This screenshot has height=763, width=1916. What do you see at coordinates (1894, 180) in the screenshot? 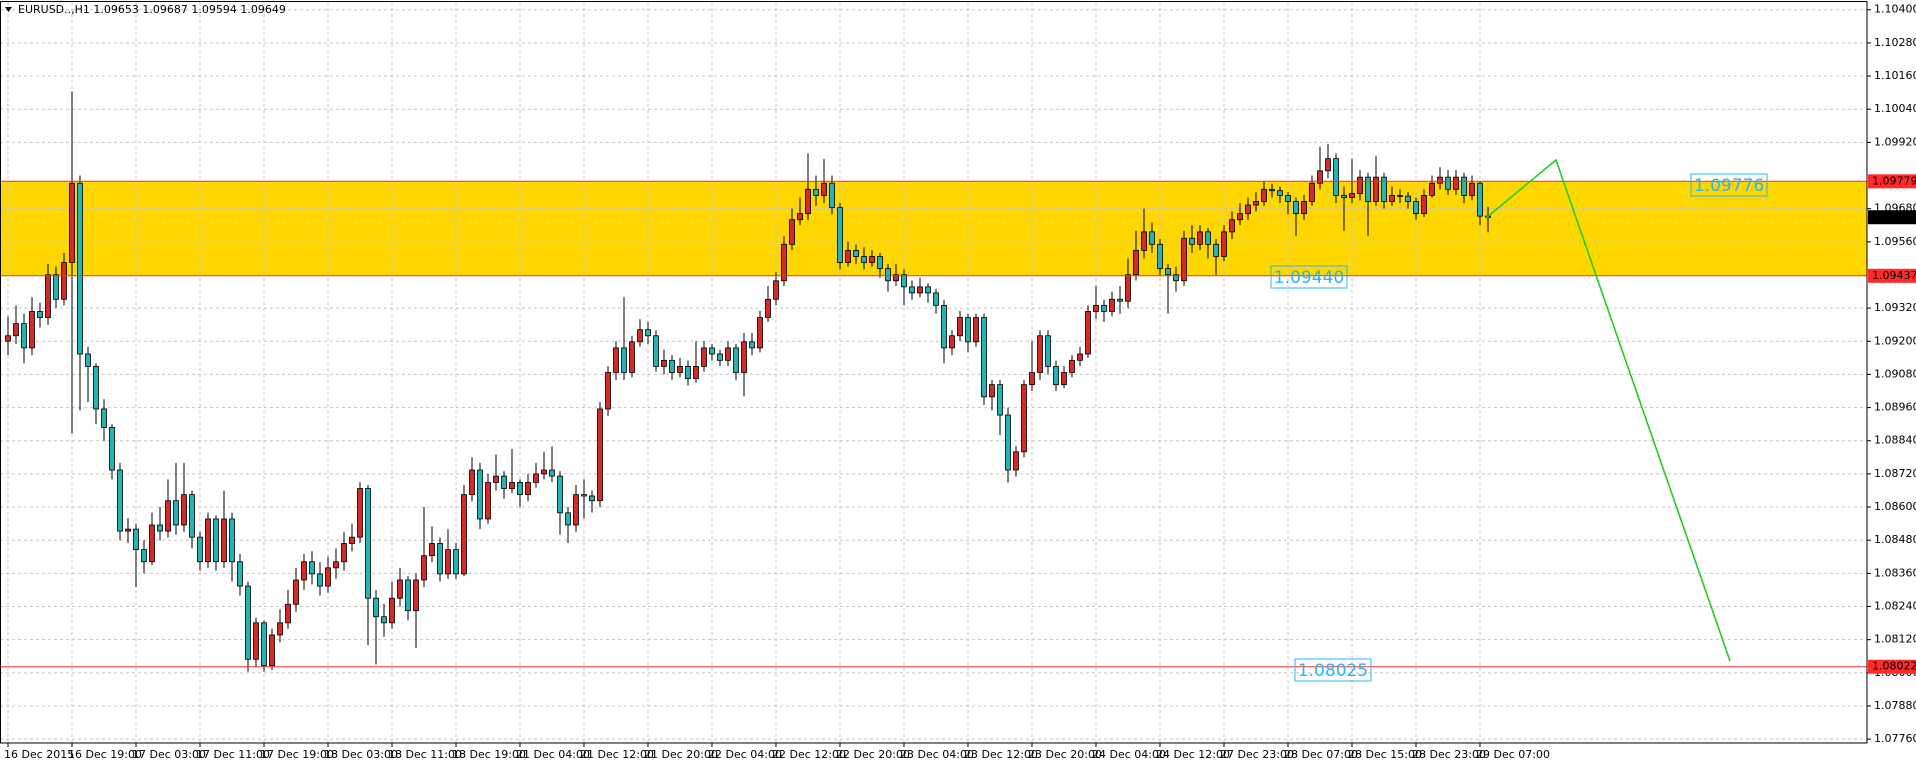
I see `level-label: 1.09779` at bounding box center [1894, 180].